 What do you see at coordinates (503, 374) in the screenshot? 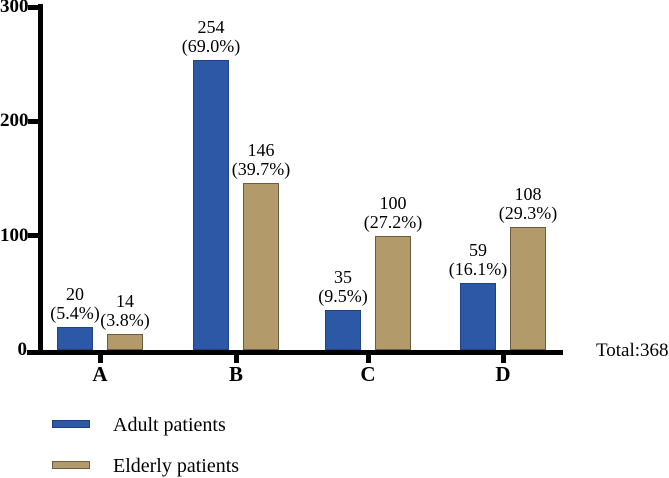
I see `category-label-D: D` at bounding box center [503, 374].